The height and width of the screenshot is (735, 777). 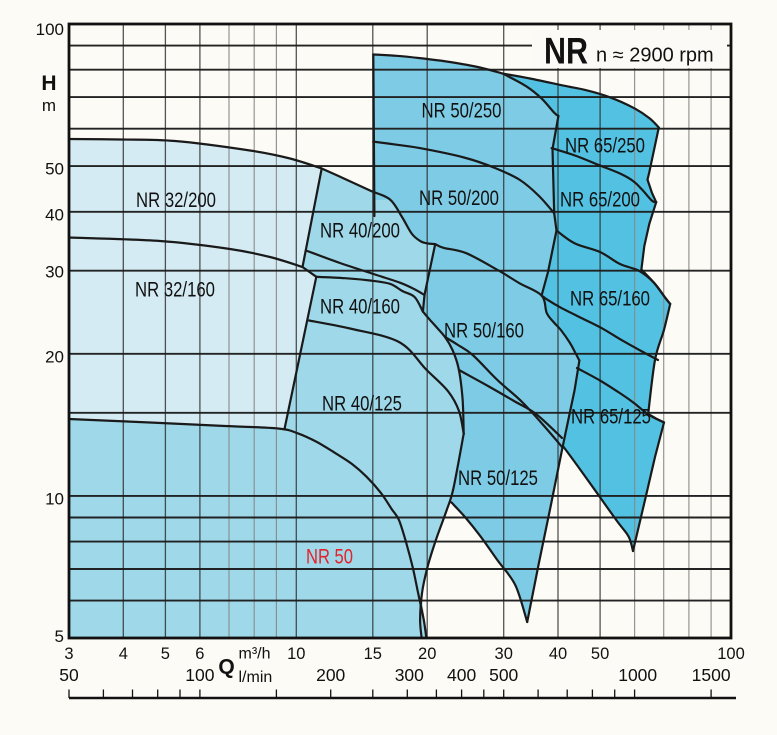 What do you see at coordinates (123, 654) in the screenshot?
I see `svg-text: 4` at bounding box center [123, 654].